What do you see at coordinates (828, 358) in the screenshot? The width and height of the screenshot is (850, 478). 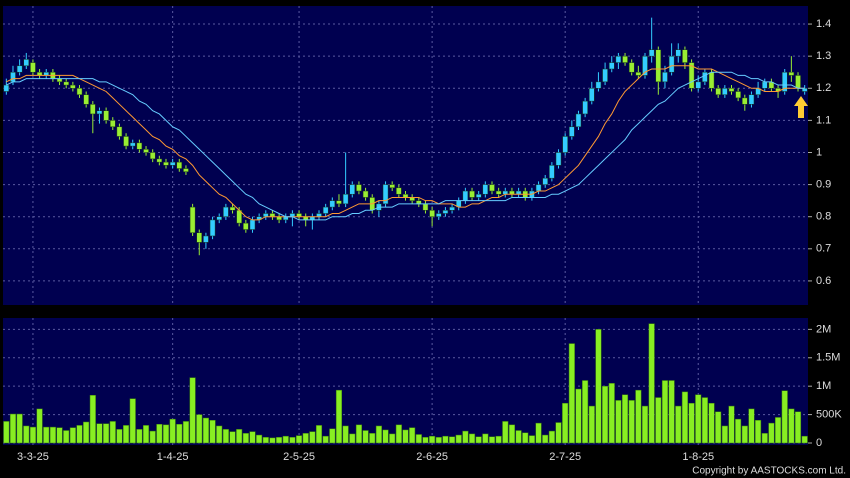 I see `y-tick-label: 1.5M` at bounding box center [828, 358].